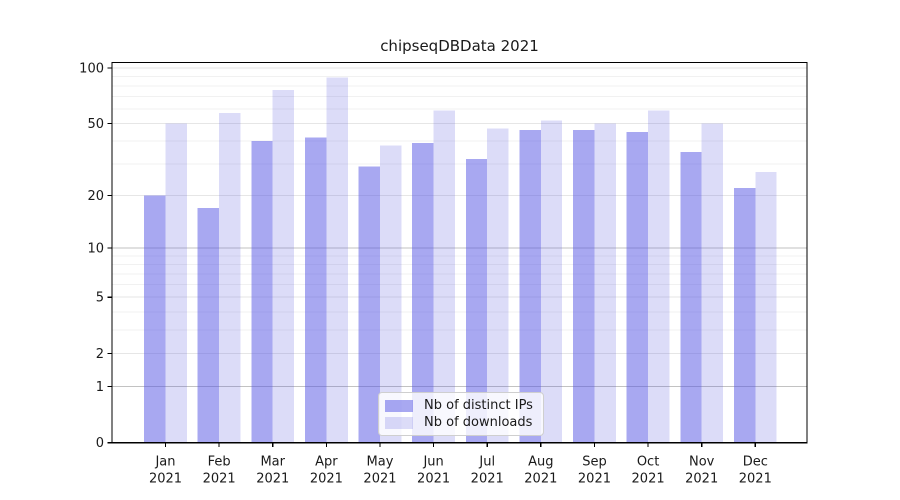  Describe the element at coordinates (691, 297) in the screenshot. I see `bar-distinct-ips-nov` at that location.